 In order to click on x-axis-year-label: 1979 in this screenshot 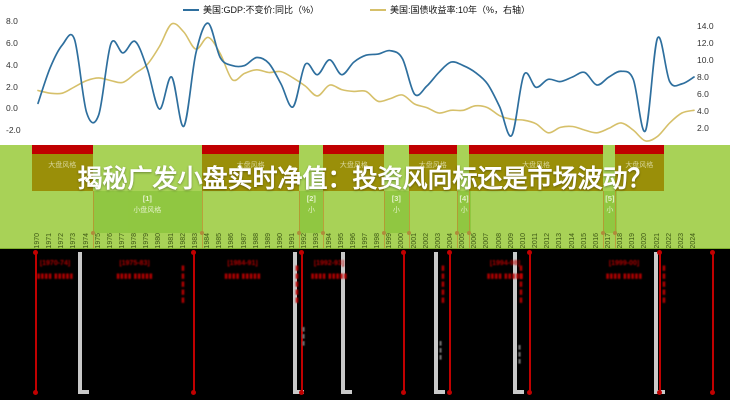, I will do `click(147, 240)`.